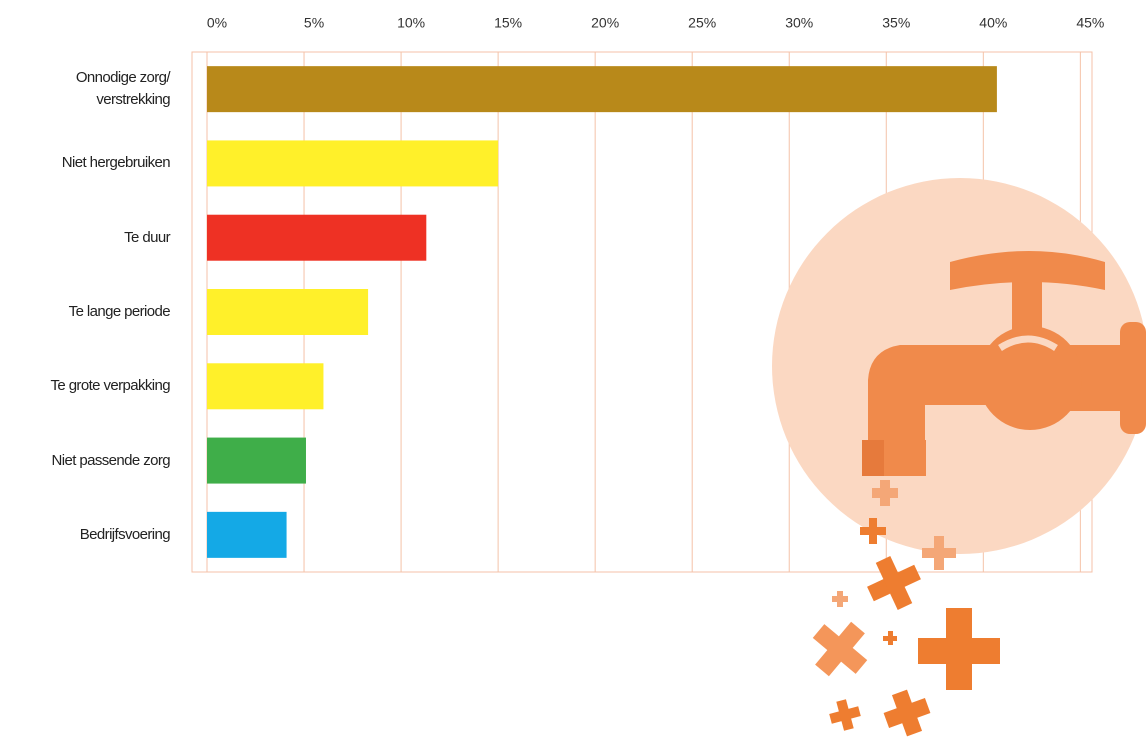 This screenshot has width=1146, height=740. Describe the element at coordinates (116, 163) in the screenshot. I see `y-tick-label: Niet hergebruiken` at that location.